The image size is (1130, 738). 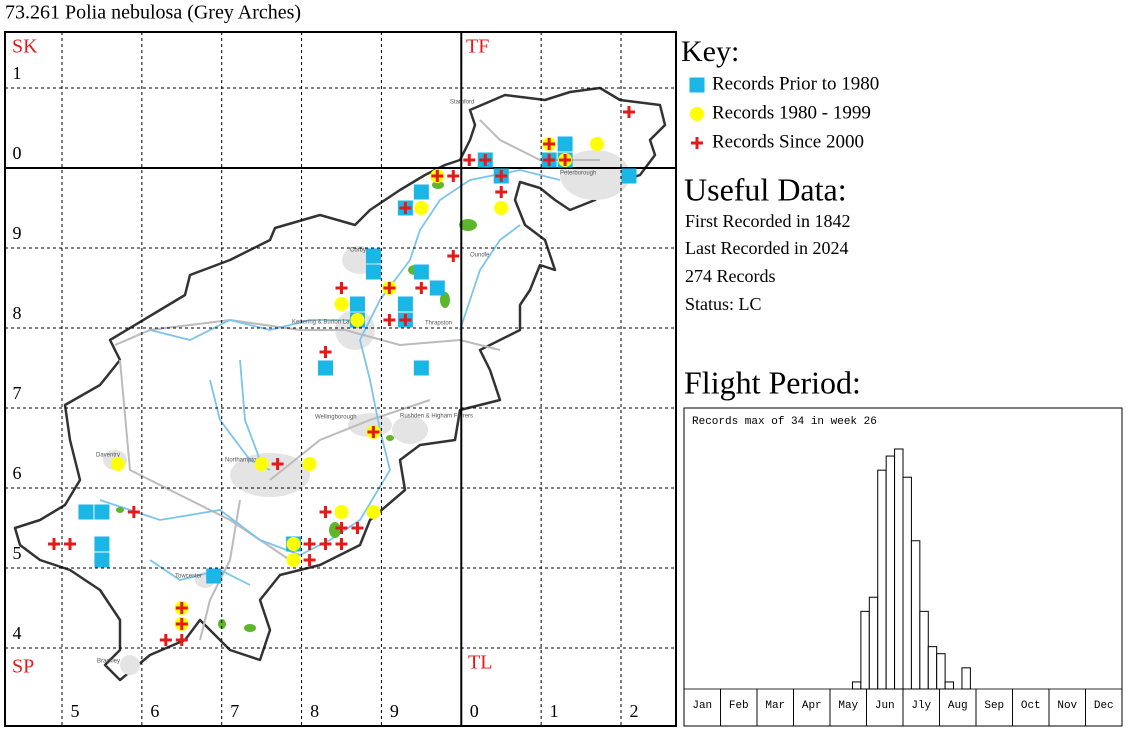 I want to click on town-label: Towcester, so click(x=188, y=577).